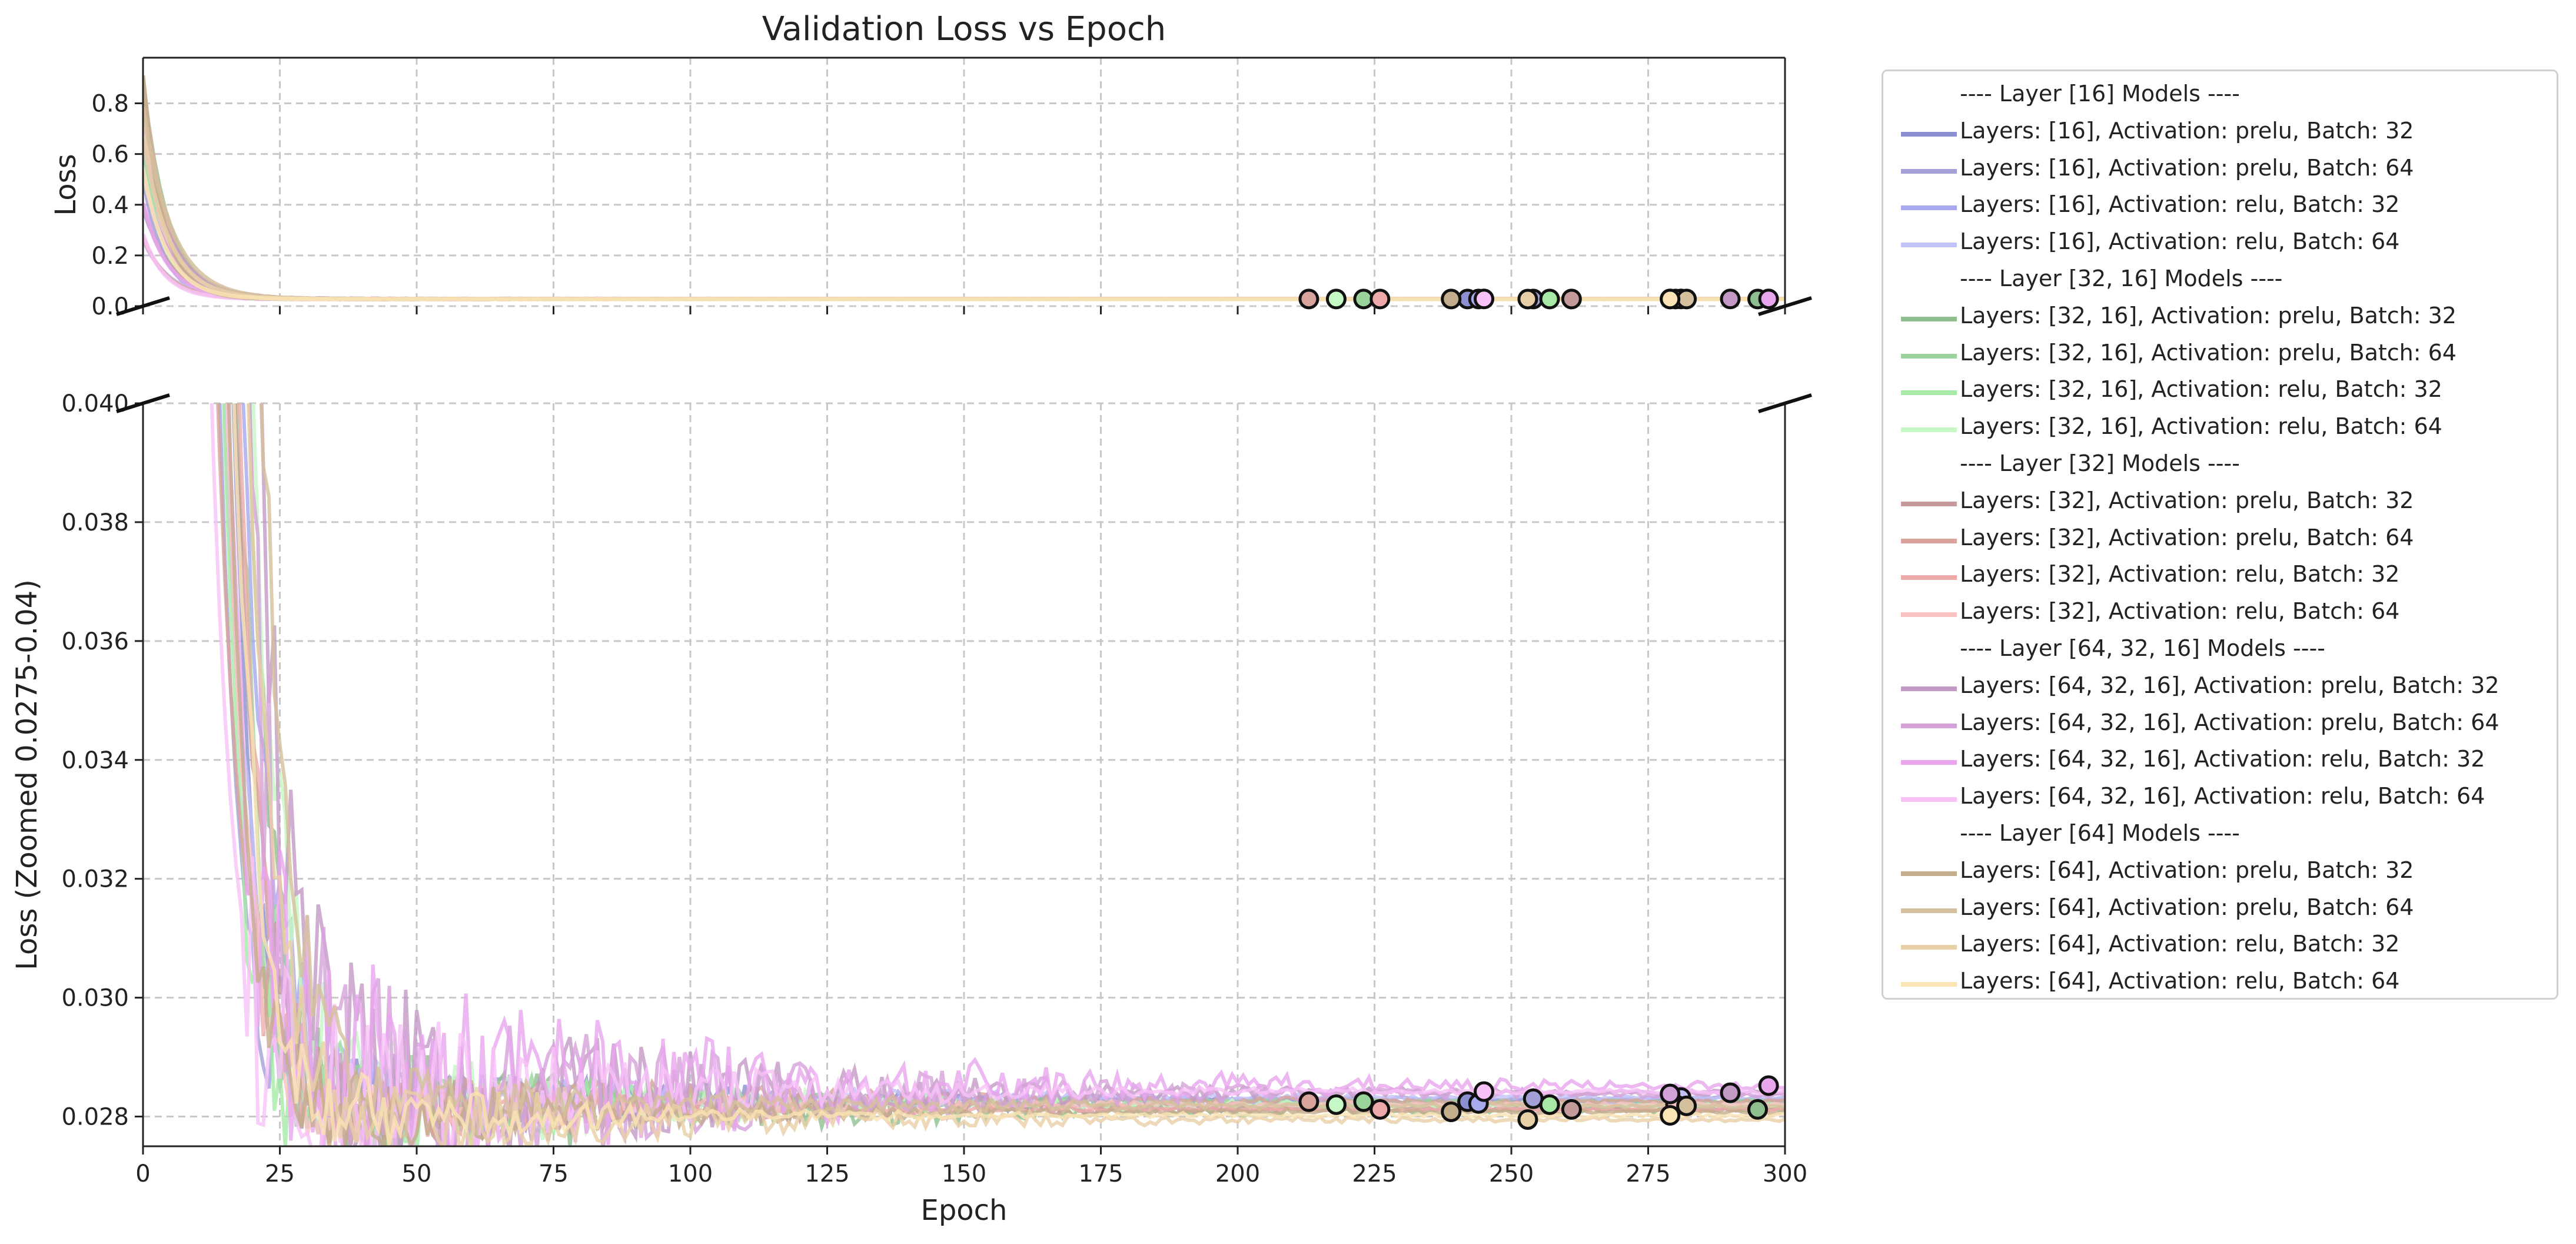  Describe the element at coordinates (1785, 1173) in the screenshot. I see `x-tick-label: 300` at that location.